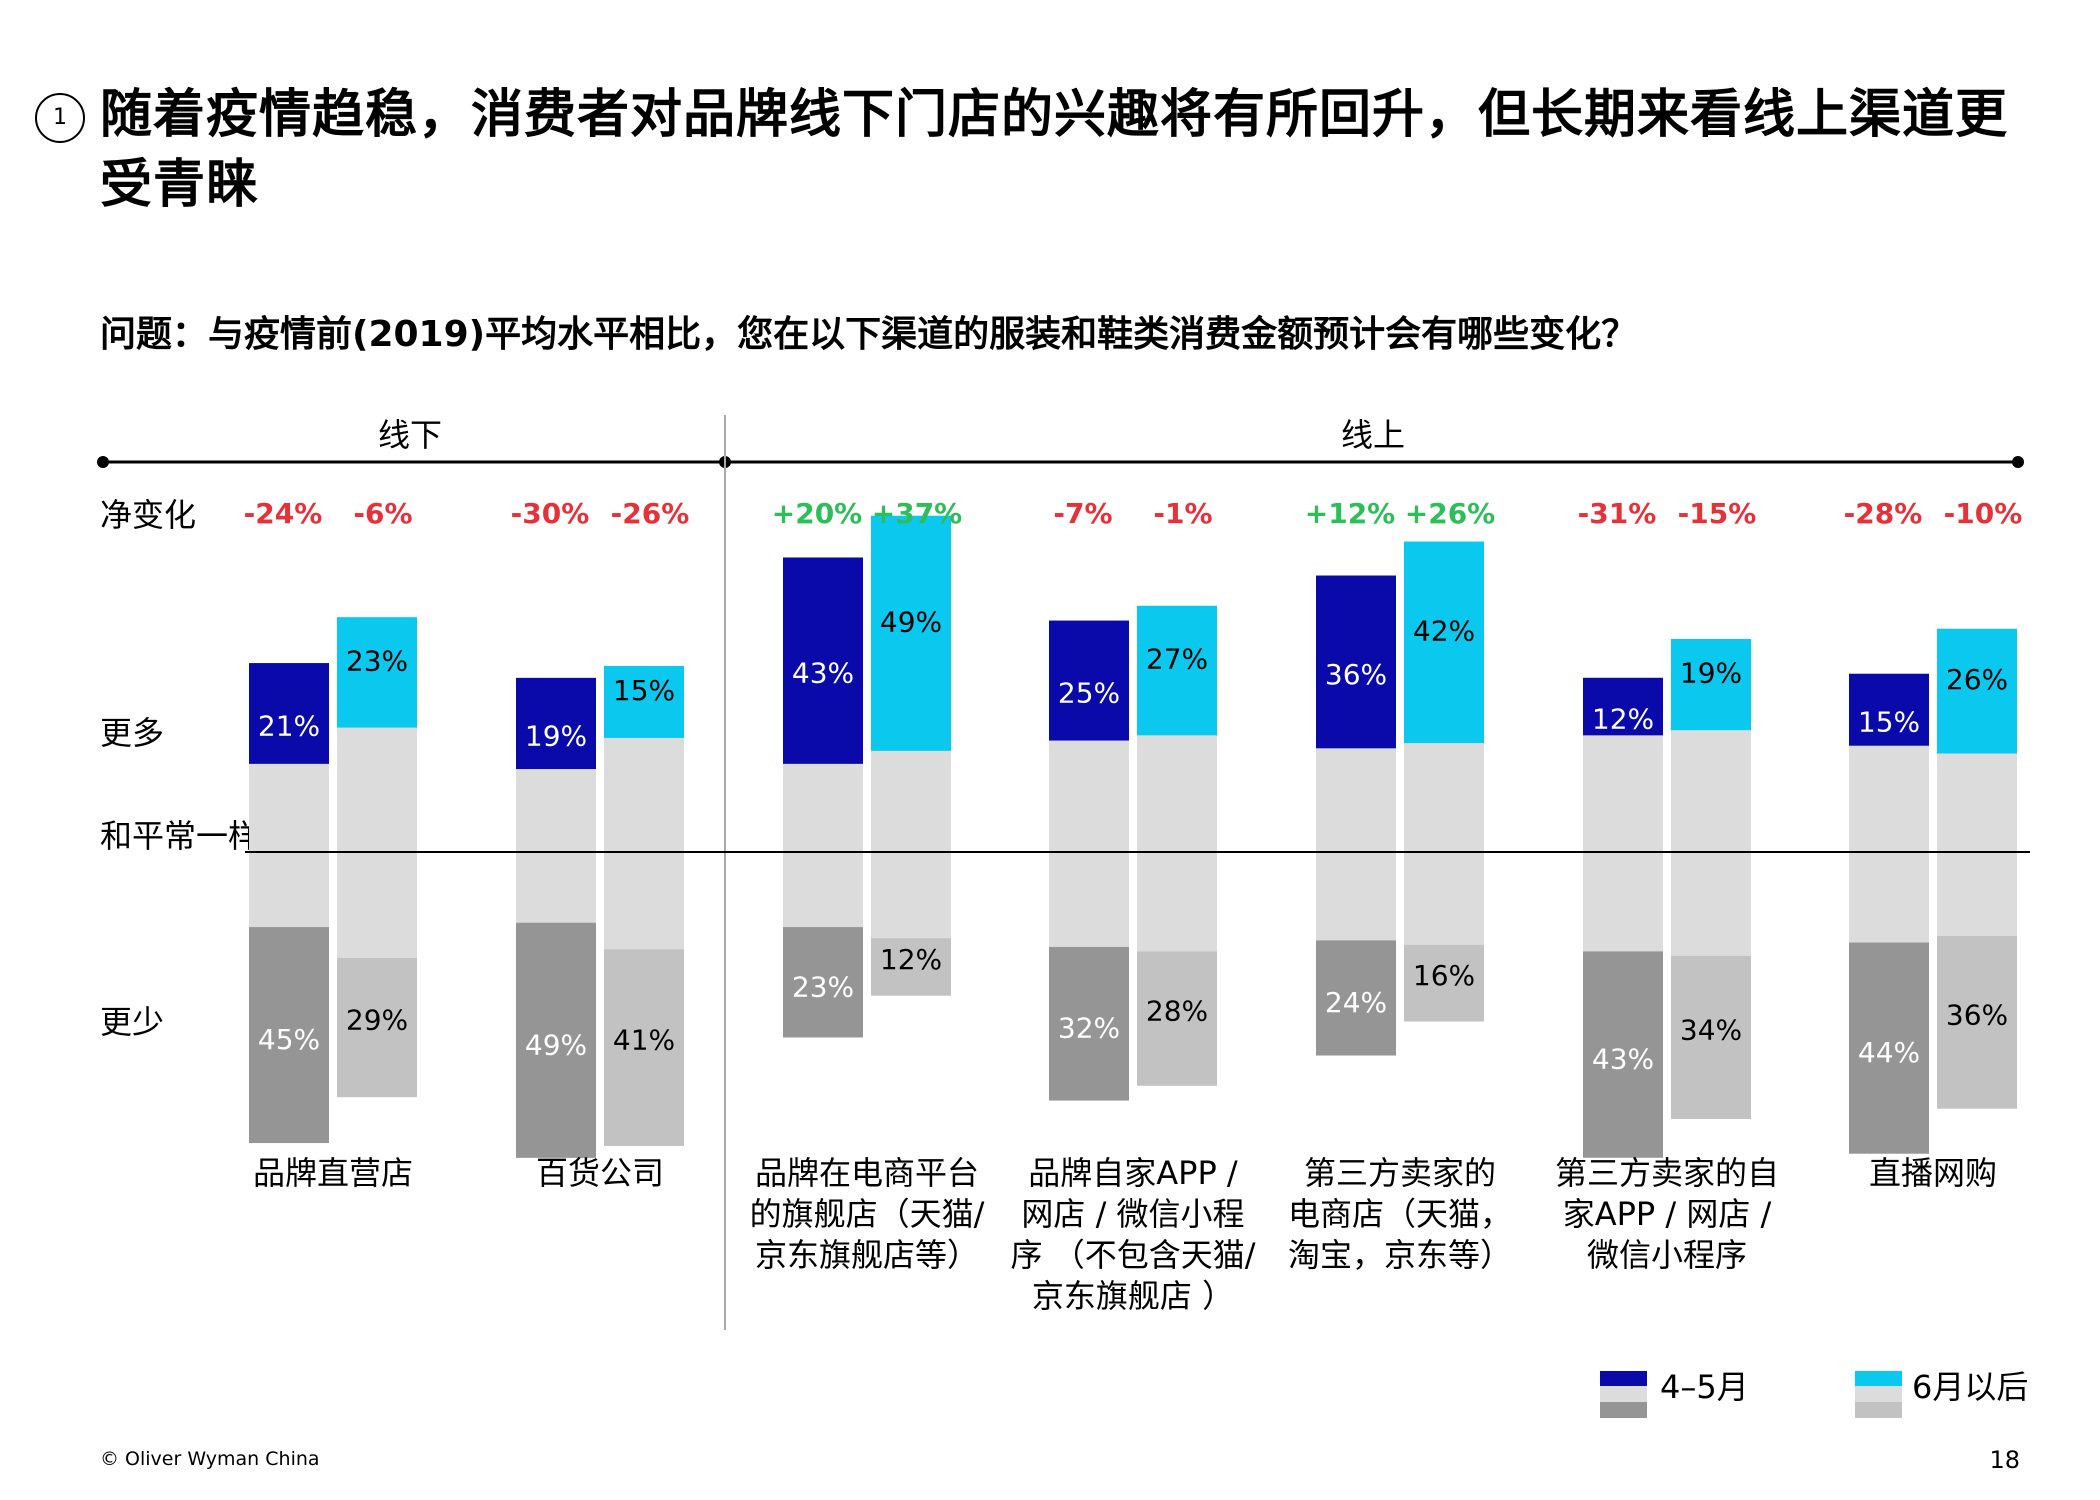 Image resolution: width=2100 pixels, height=1500 pixels. What do you see at coordinates (1970, 1387) in the screenshot?
I see `legend-label-period2: 6月以后` at bounding box center [1970, 1387].